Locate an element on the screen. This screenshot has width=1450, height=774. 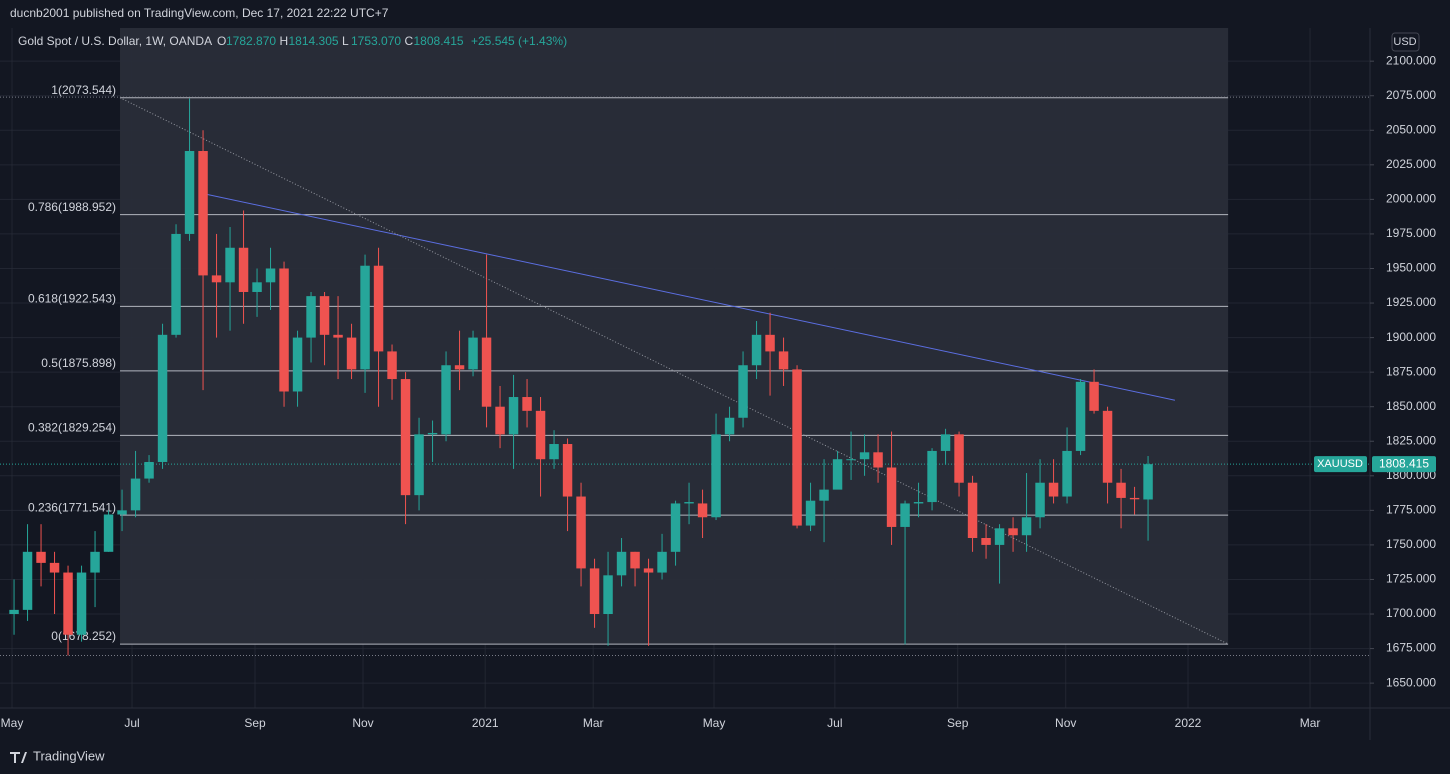
fib-label: 0.5(1875.898) is located at coordinates (78, 363).